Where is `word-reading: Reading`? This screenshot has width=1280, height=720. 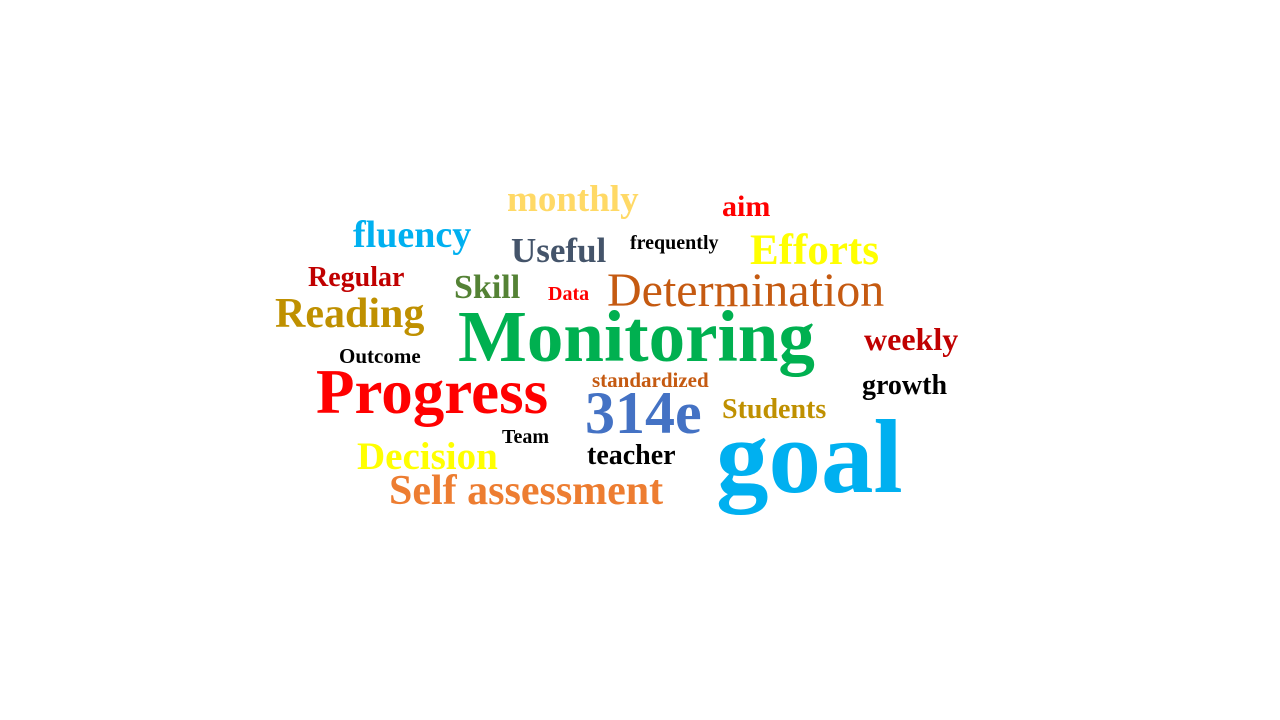 word-reading: Reading is located at coordinates (350, 314).